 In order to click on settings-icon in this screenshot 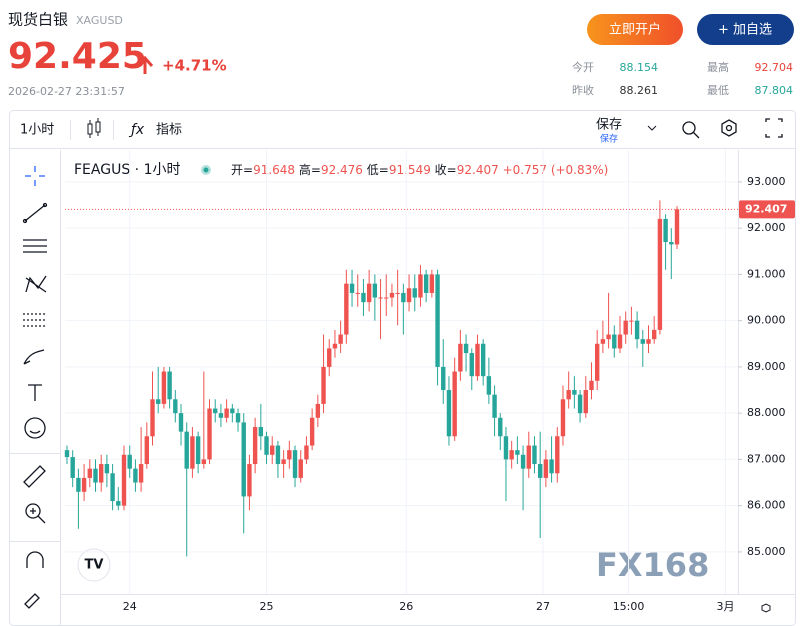, I will do `click(766, 608)`.